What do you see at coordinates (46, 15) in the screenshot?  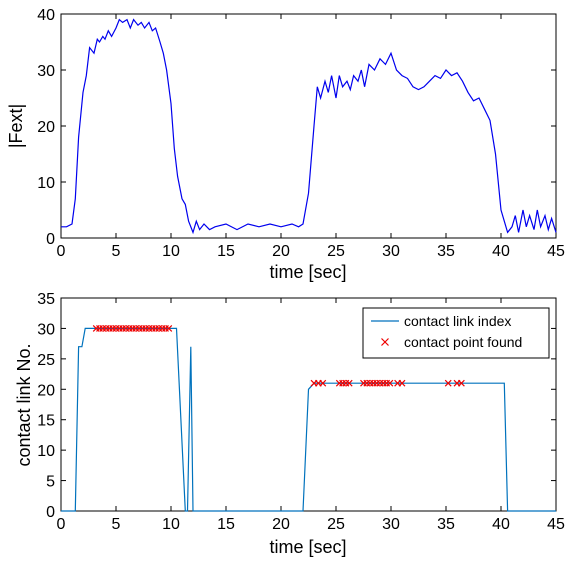 I see `y-tick-label: 40` at bounding box center [46, 15].